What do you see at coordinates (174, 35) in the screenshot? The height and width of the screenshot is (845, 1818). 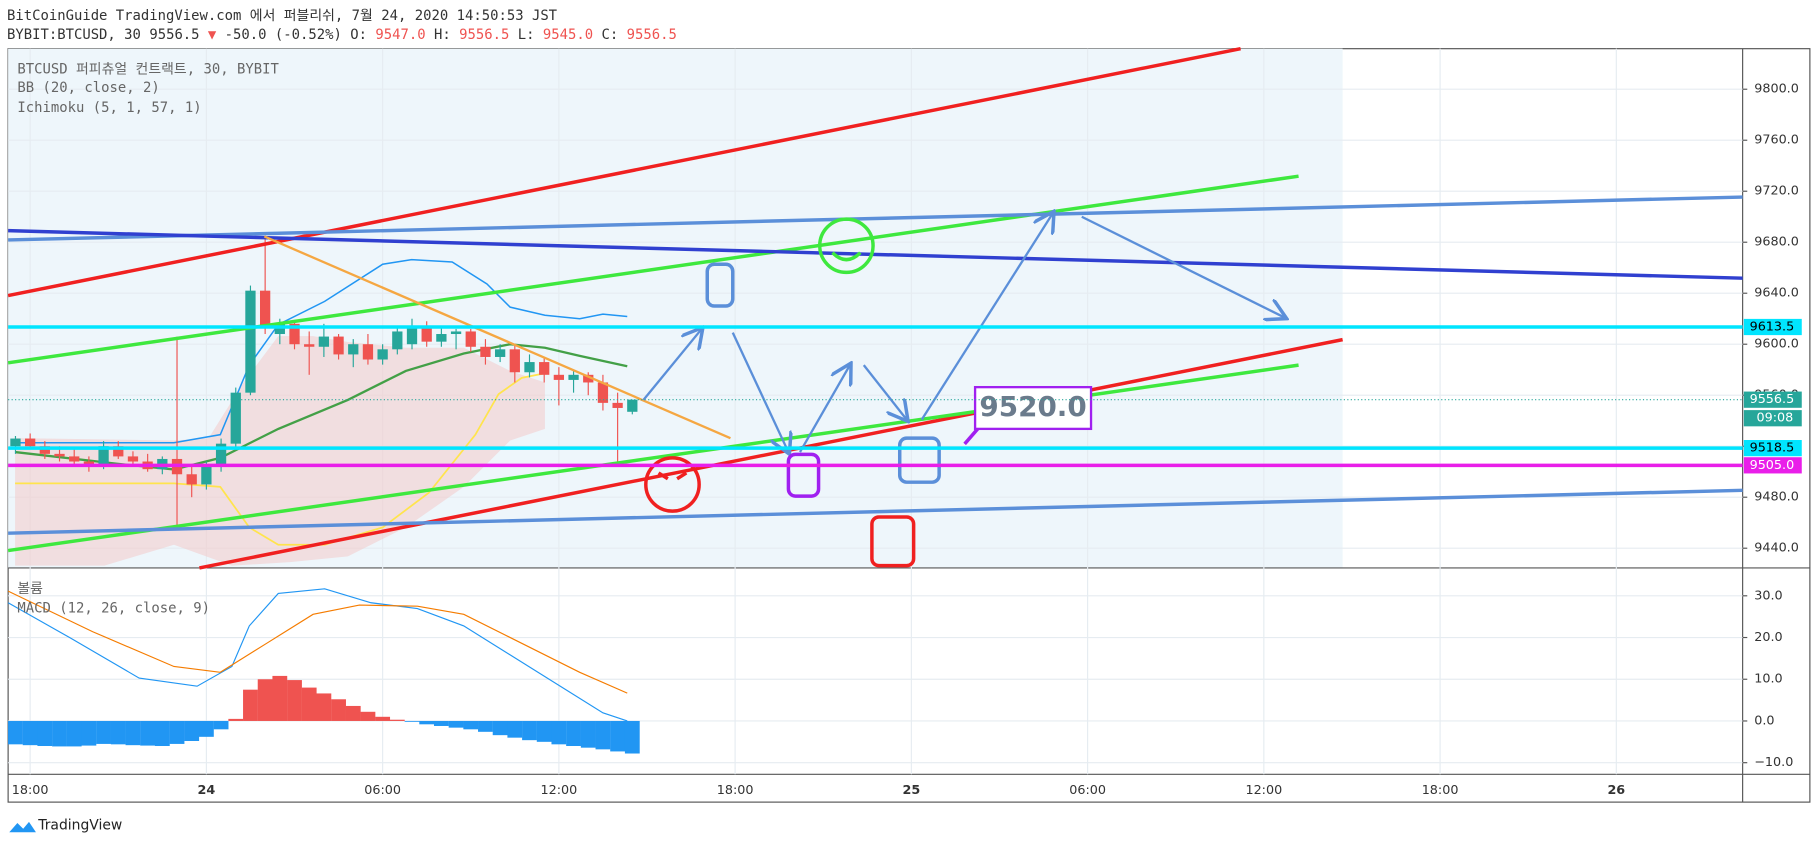 I see `header-field: 9556.5` at bounding box center [174, 35].